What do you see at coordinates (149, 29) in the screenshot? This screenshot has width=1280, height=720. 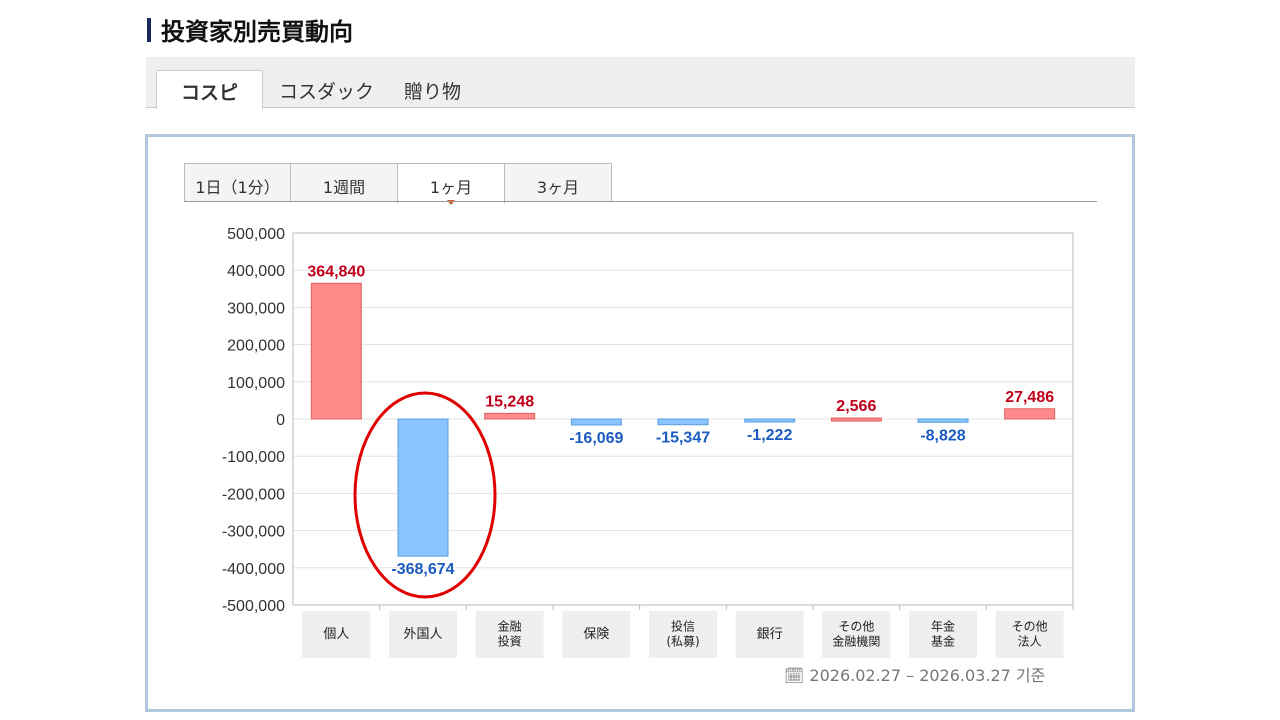 I see `title-accent-bar` at bounding box center [149, 29].